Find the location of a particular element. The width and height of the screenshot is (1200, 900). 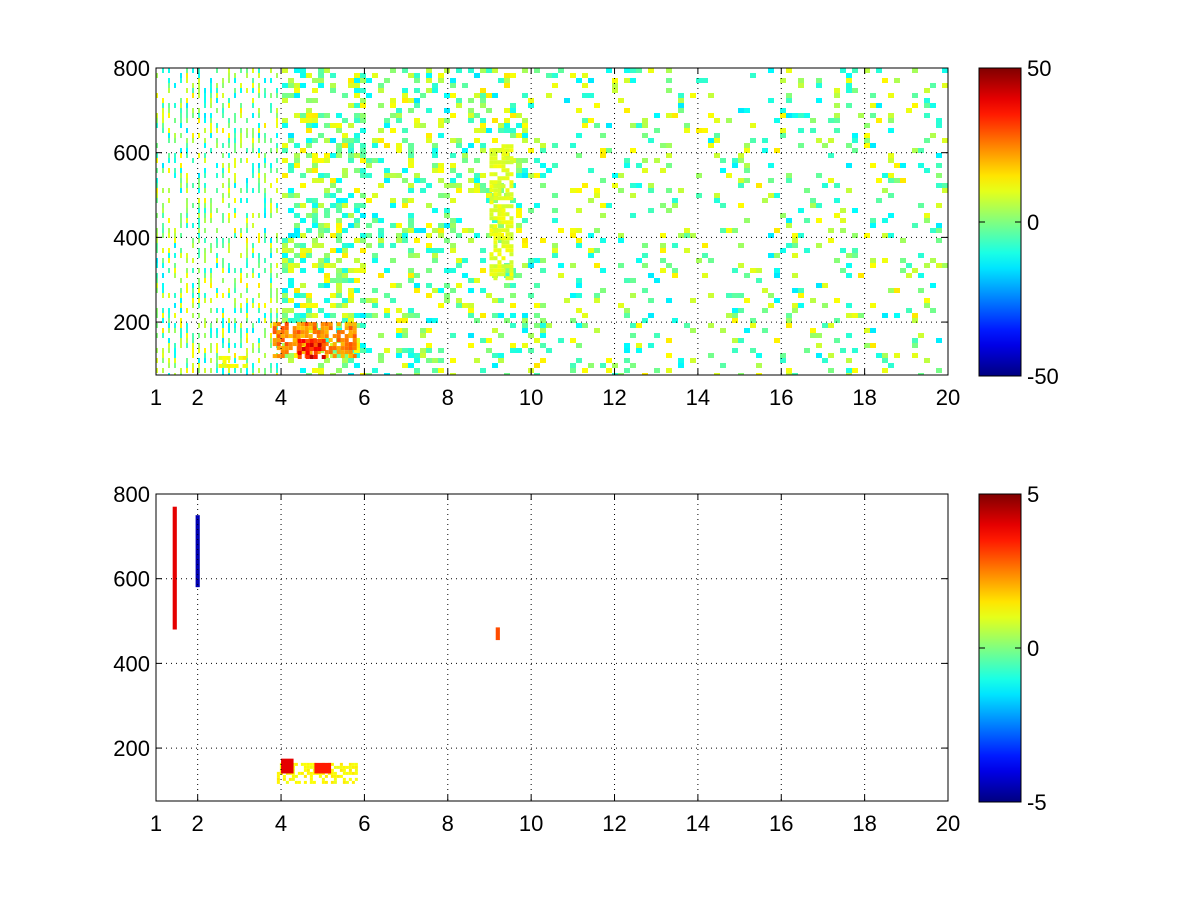

bottom-x-tick-label: 16 is located at coordinates (781, 823).